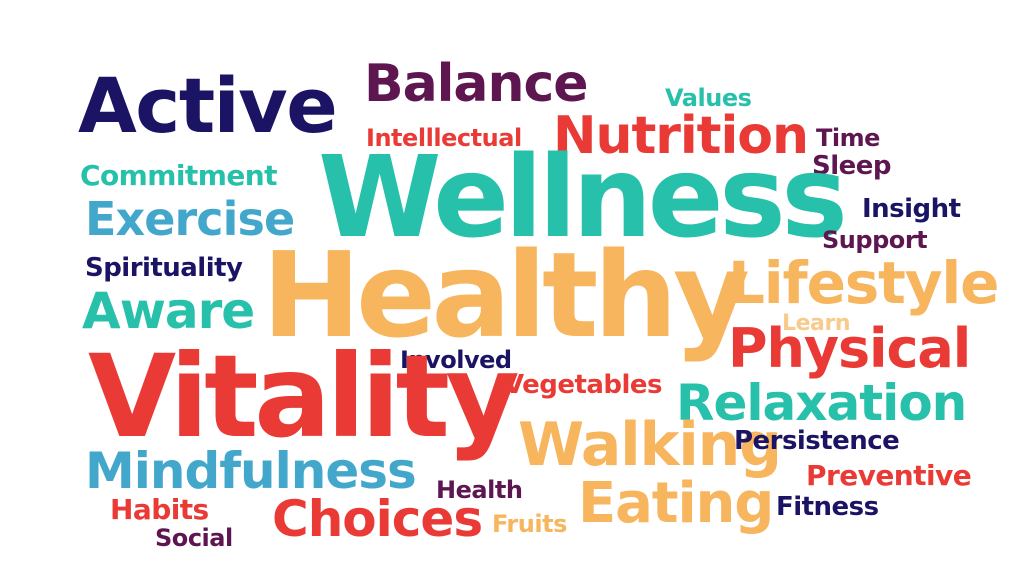  What do you see at coordinates (911, 209) in the screenshot?
I see `word-insight: Insight` at bounding box center [911, 209].